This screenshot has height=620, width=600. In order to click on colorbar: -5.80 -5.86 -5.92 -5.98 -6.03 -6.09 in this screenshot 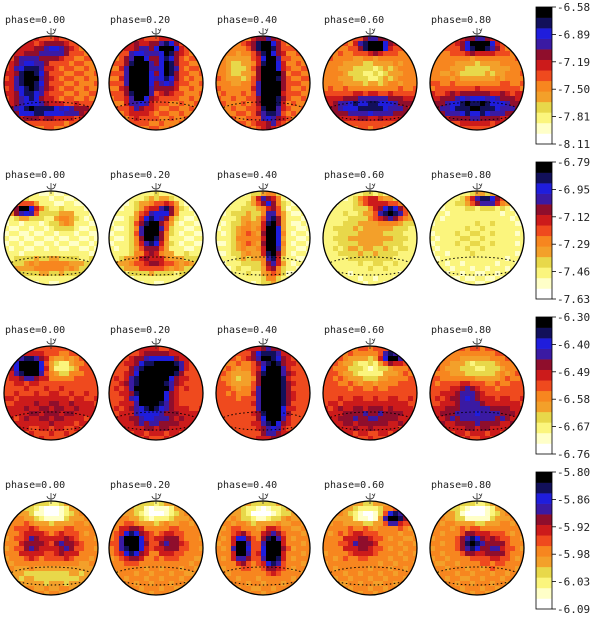, I will do `click(562, 541)`.